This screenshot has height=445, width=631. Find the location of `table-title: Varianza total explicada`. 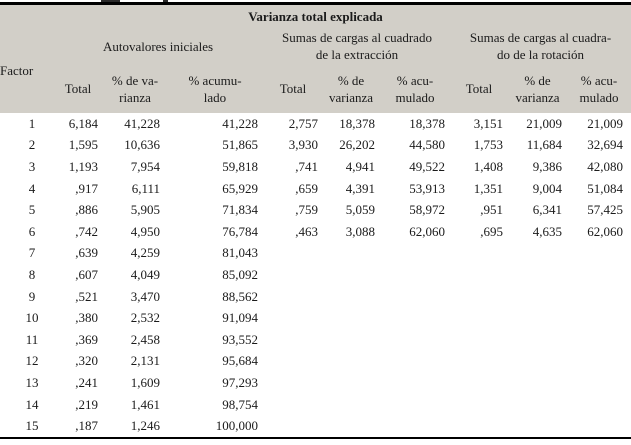

table-title: Varianza total explicada is located at coordinates (315, 15).